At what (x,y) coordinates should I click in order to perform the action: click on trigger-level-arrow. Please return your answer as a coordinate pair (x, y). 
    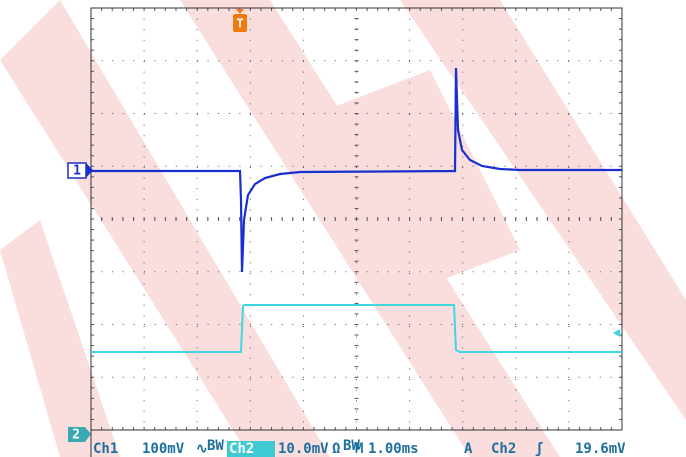
    Looking at the image, I should click on (616, 333).